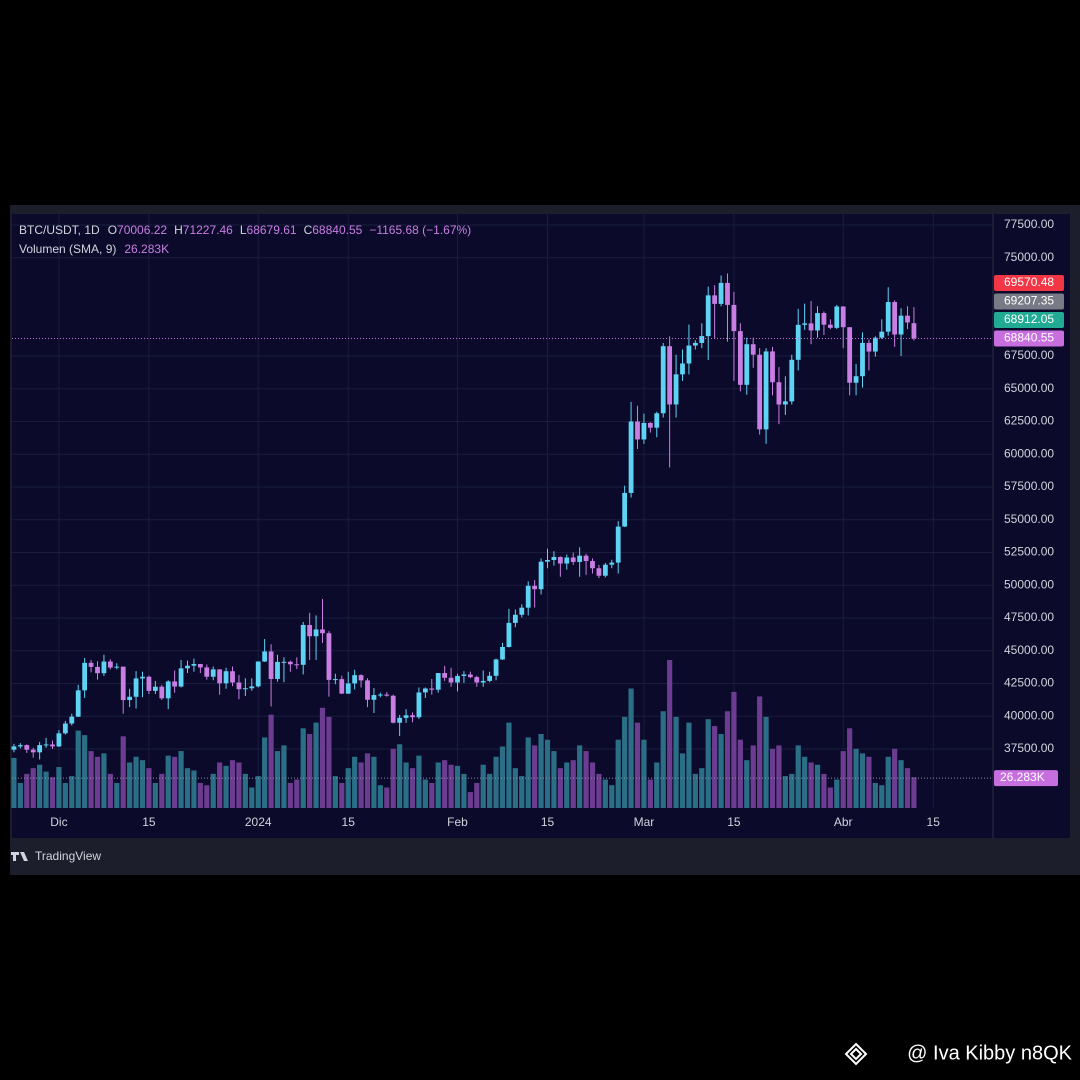 The width and height of the screenshot is (1080, 1080). Describe the element at coordinates (934, 822) in the screenshot. I see `x-tick-label: 15` at that location.